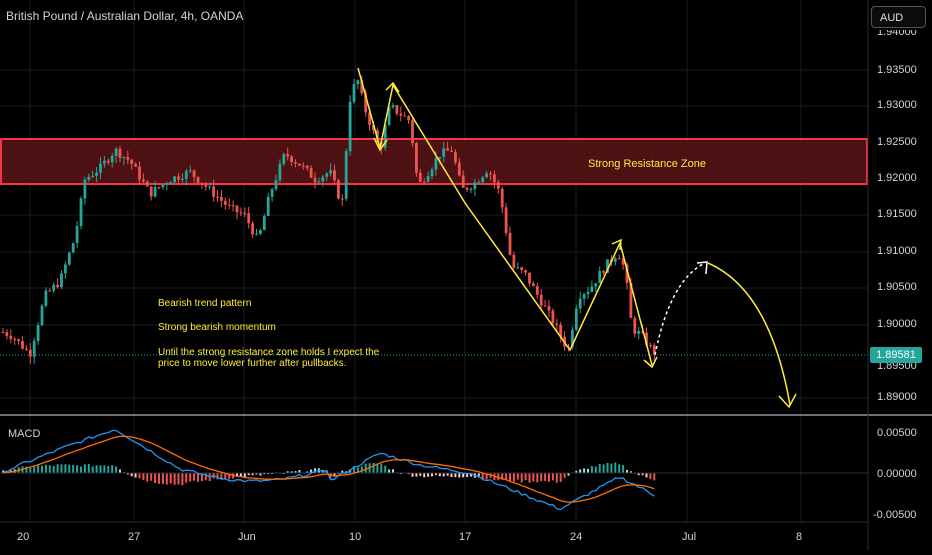 This screenshot has height=555, width=932. What do you see at coordinates (897, 324) in the screenshot?
I see `price-tick: 1.90000` at bounding box center [897, 324].